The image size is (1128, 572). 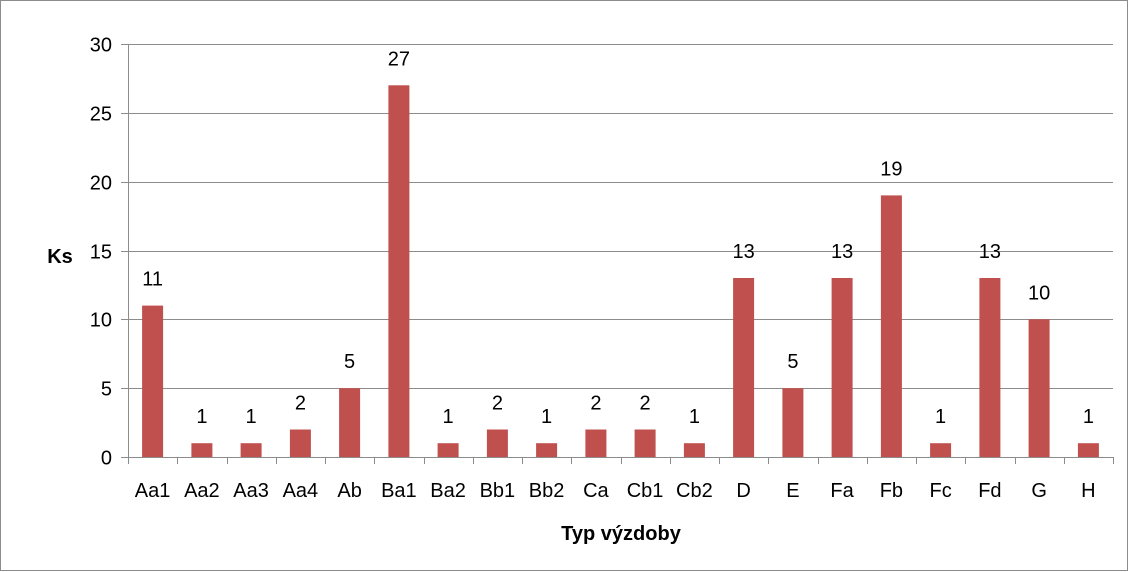 I want to click on x-tick-label: H, so click(x=1088, y=491).